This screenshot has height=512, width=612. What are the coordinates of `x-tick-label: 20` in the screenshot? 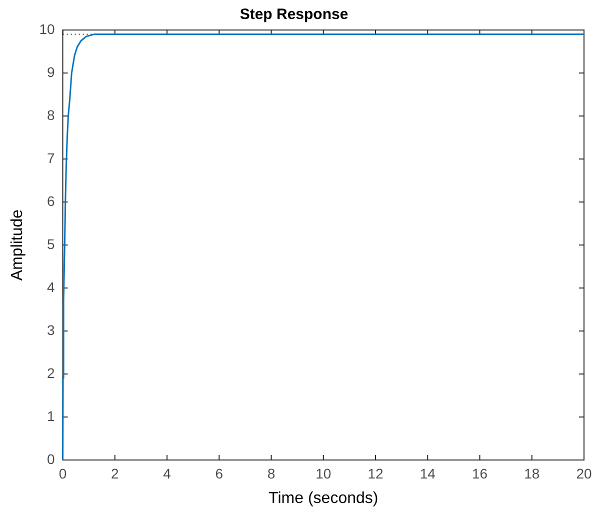 It's located at (584, 473).